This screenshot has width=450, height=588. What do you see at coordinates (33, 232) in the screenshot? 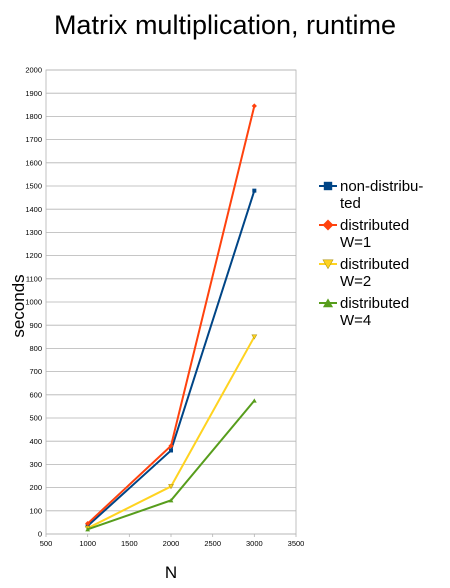
I see `y-tick-label: 1300` at bounding box center [33, 232].